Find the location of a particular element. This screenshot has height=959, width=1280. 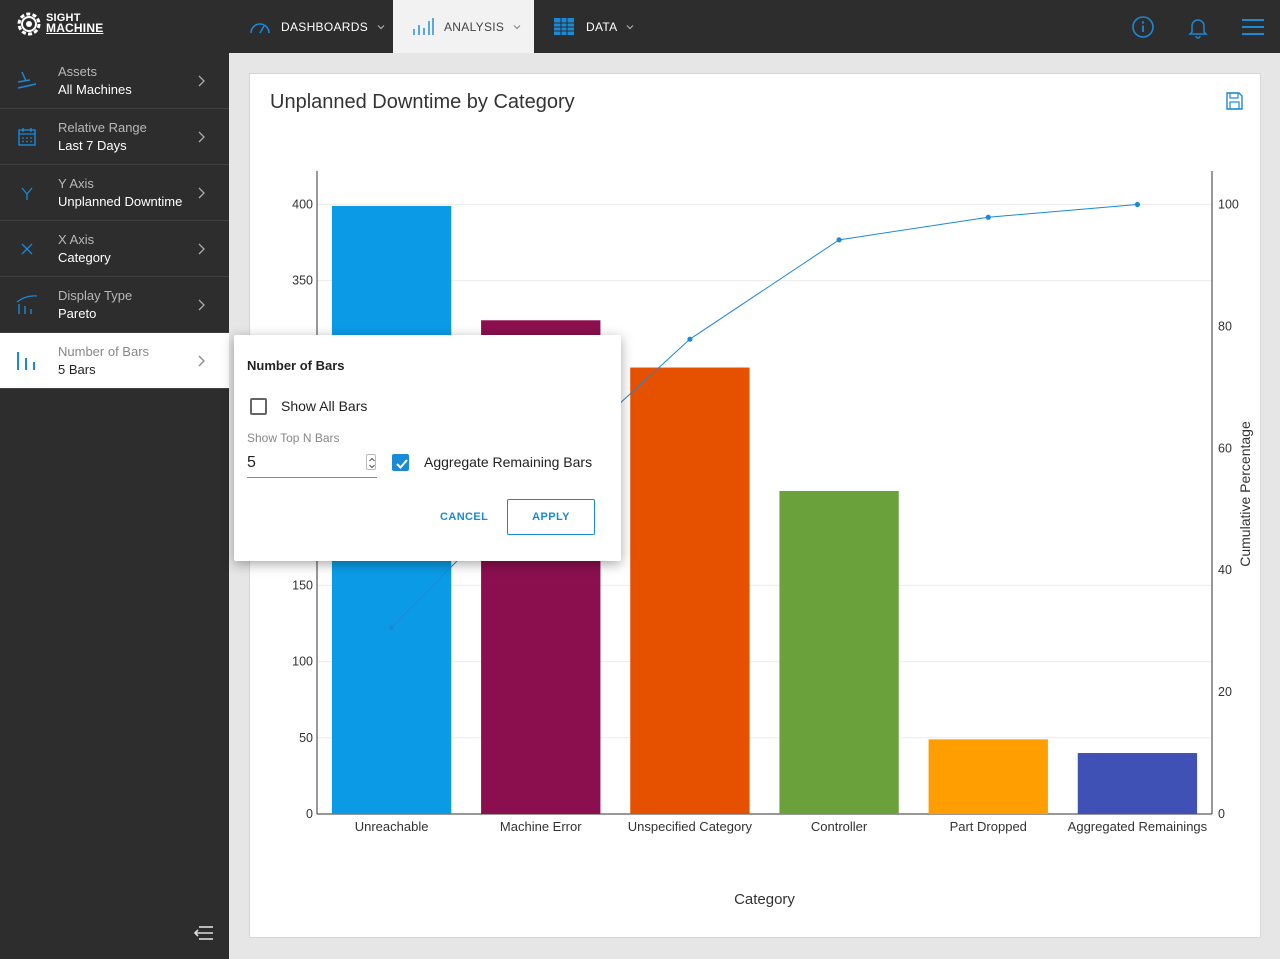

sidebar-item-value: All Machines is located at coordinates (95, 89).